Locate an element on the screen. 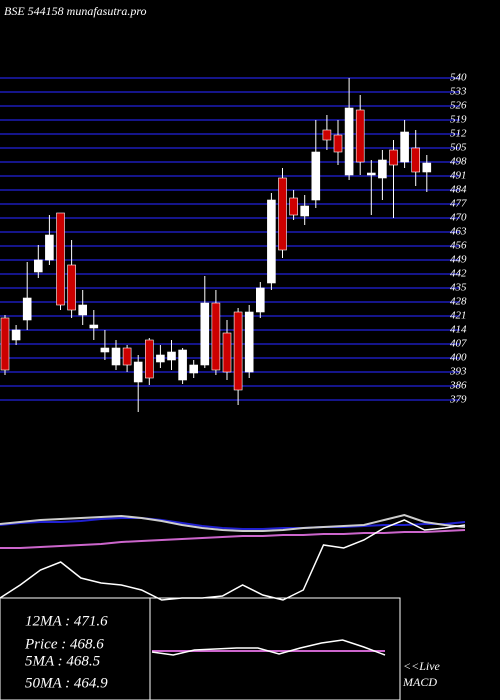 Image resolution: width=500 pixels, height=700 pixels. macd-label: <<Live is located at coordinates (422, 666).